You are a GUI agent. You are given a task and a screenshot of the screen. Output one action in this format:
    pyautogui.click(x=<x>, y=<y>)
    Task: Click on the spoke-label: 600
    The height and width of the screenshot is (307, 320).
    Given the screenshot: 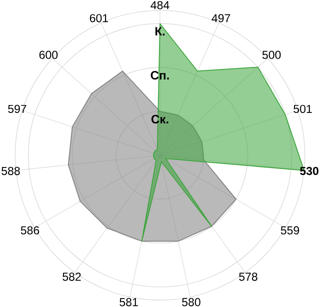 What is the action you would take?
    pyautogui.click(x=48, y=54)
    